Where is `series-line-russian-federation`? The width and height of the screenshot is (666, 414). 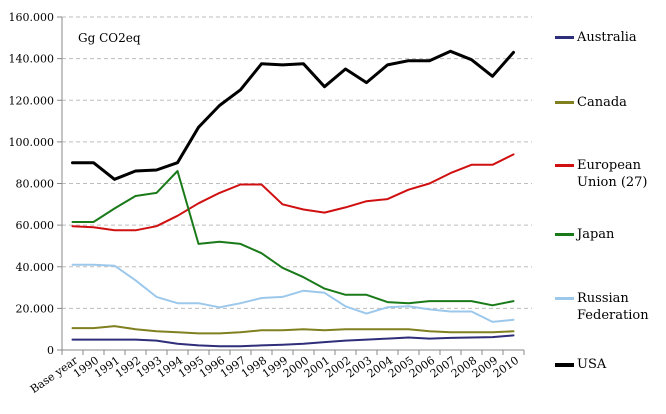 series-line-russian-federation is located at coordinates (293, 293).